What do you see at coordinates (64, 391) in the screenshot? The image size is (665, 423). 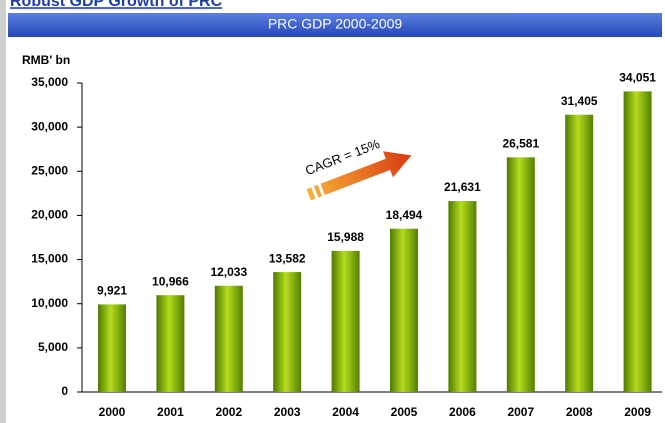 I see `y-tick-label: 0` at bounding box center [64, 391].